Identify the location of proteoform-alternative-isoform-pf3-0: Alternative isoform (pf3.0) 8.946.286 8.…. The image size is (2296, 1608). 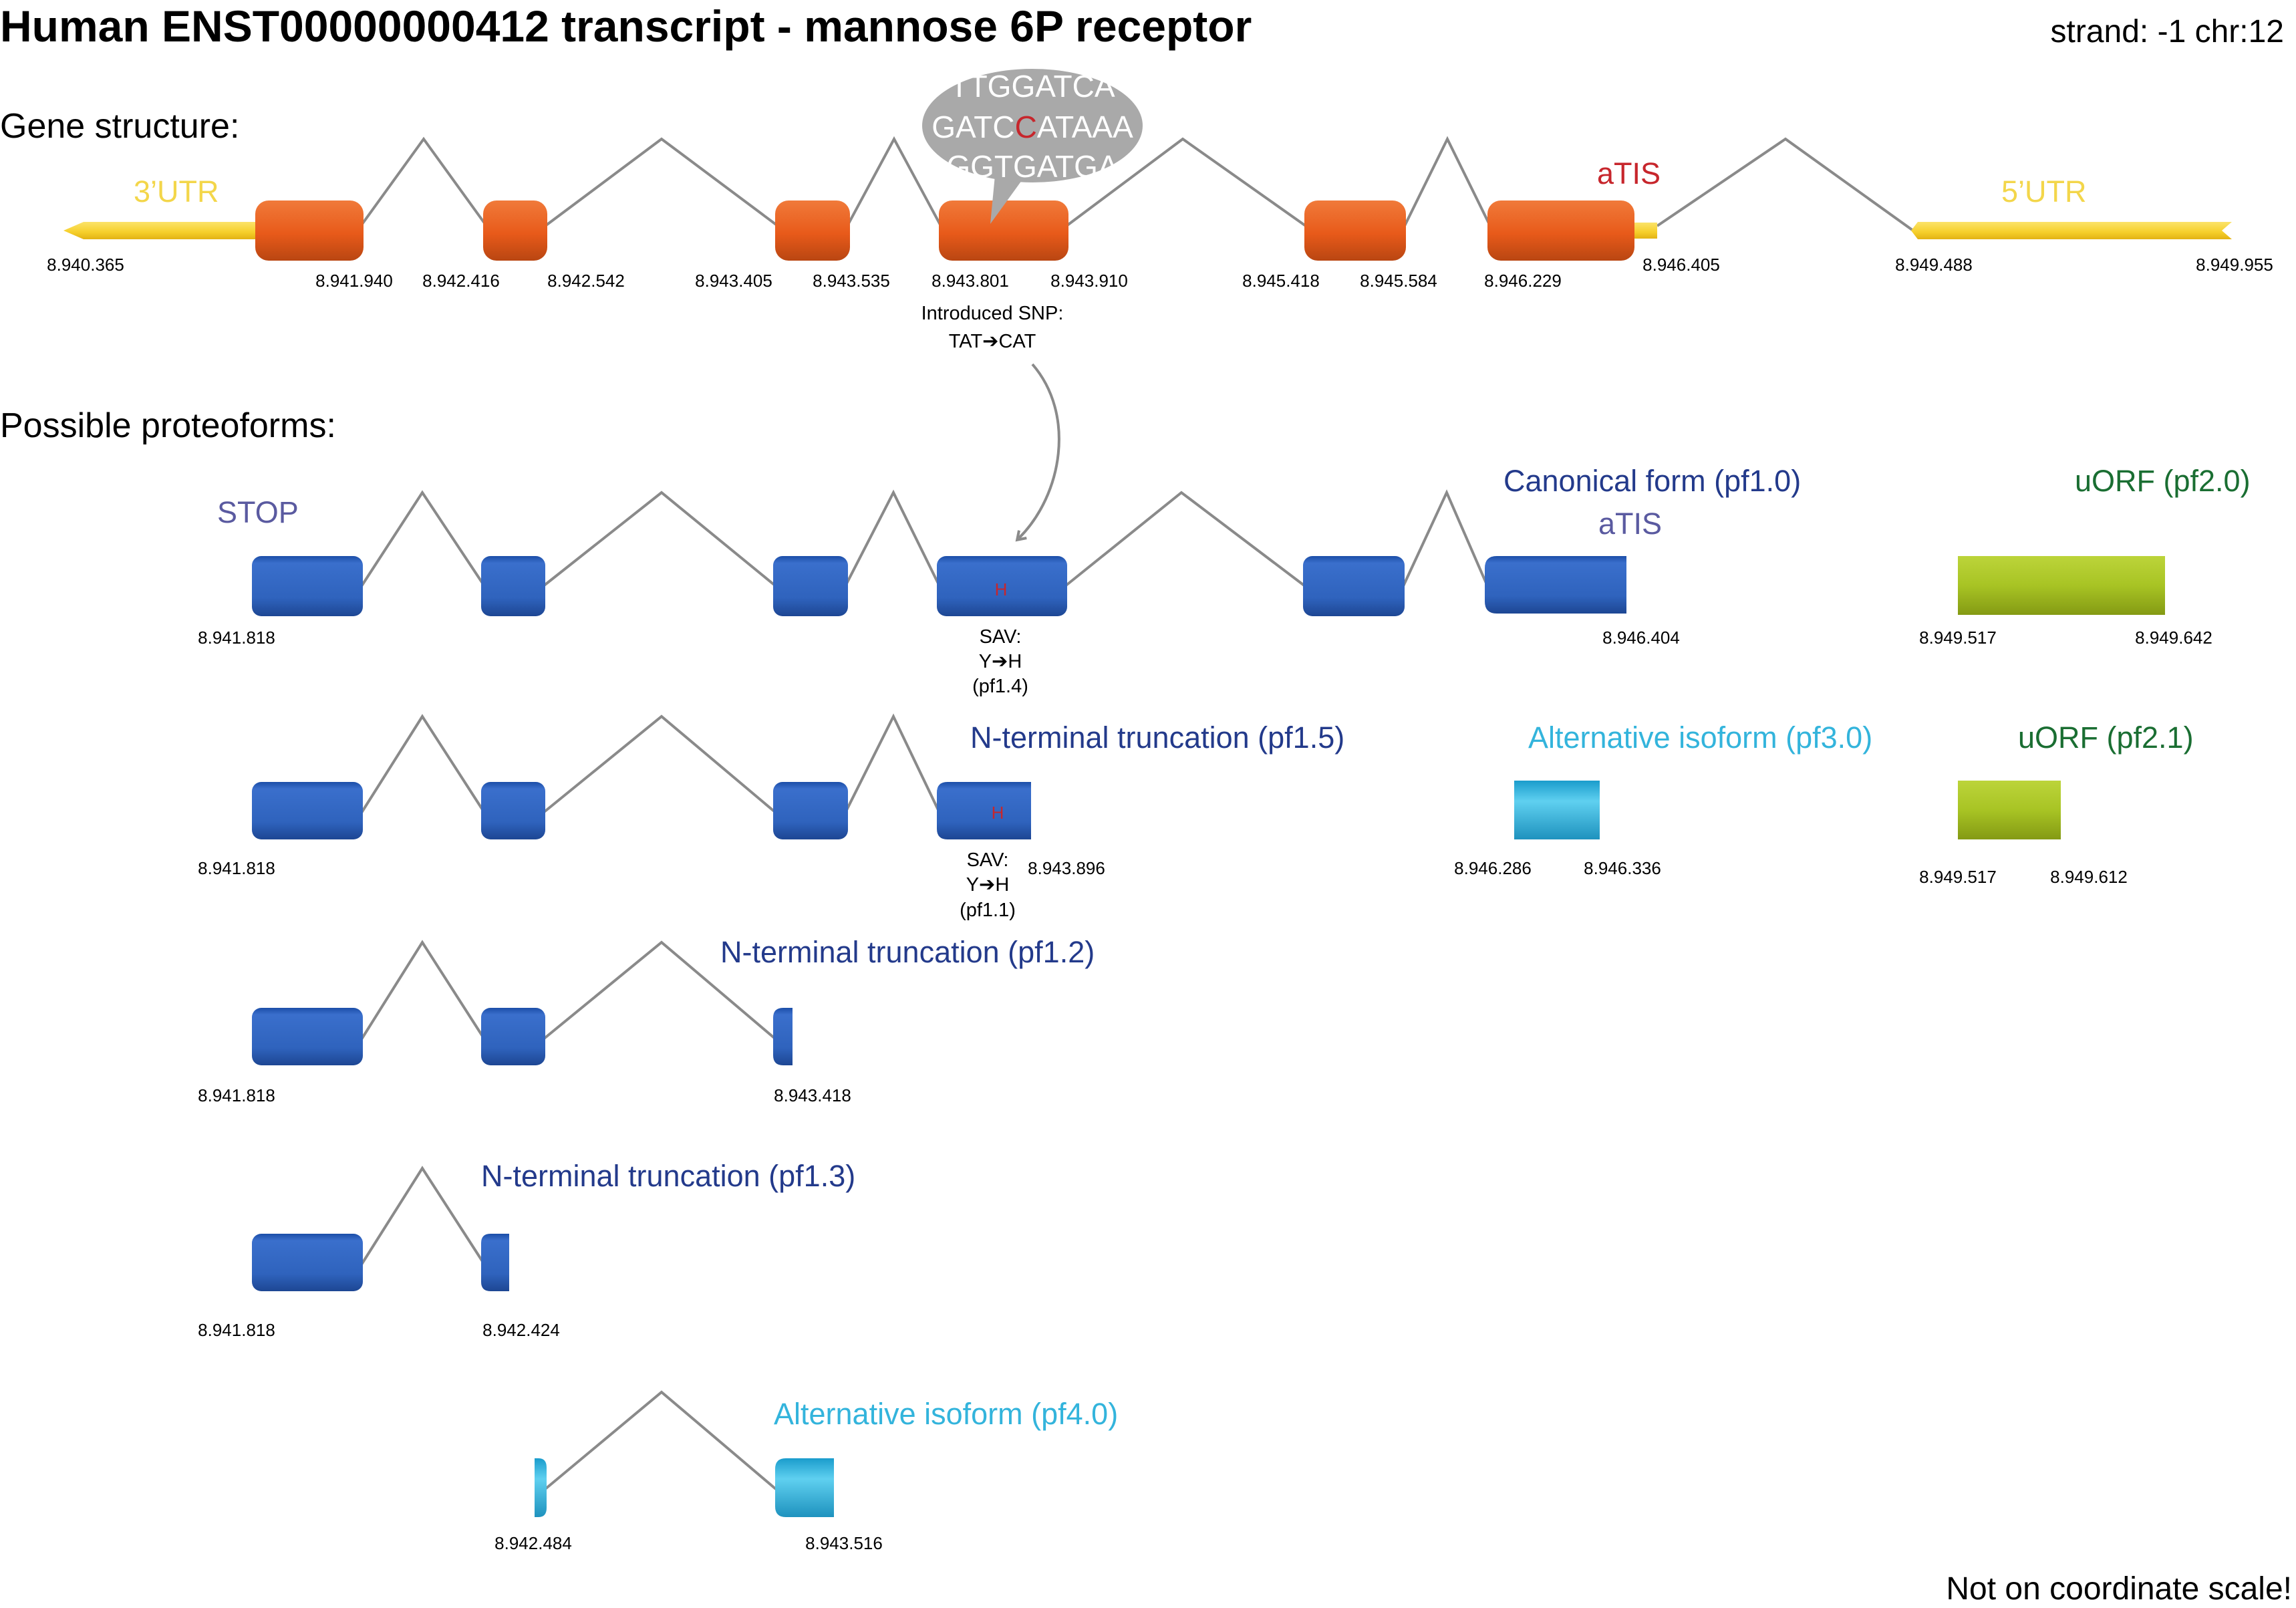
(1663, 799).